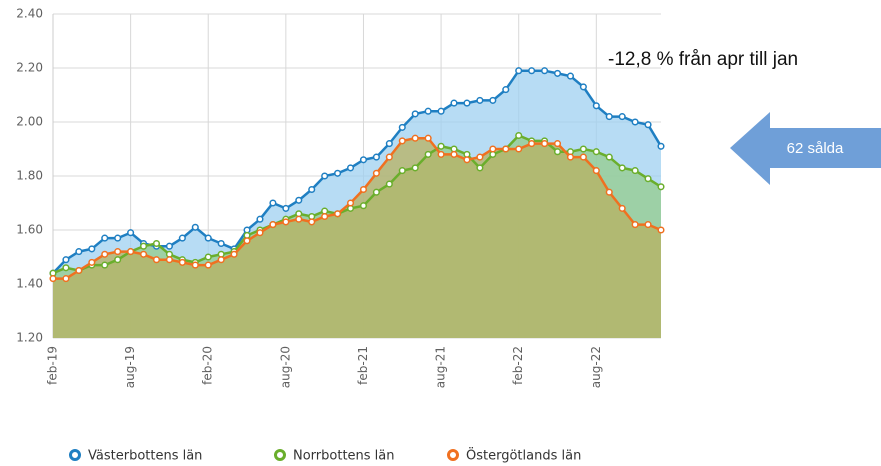  What do you see at coordinates (285, 367) in the screenshot?
I see `x-tick-label: aug-20` at bounding box center [285, 367].